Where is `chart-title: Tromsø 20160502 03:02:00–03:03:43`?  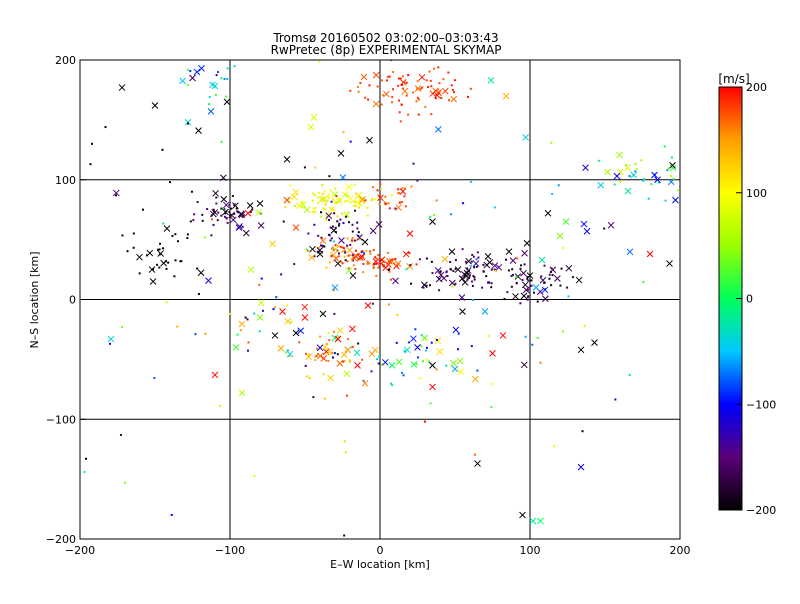
chart-title: Tromsø 20160502 03:02:00–03:03:43 is located at coordinates (385, 38).